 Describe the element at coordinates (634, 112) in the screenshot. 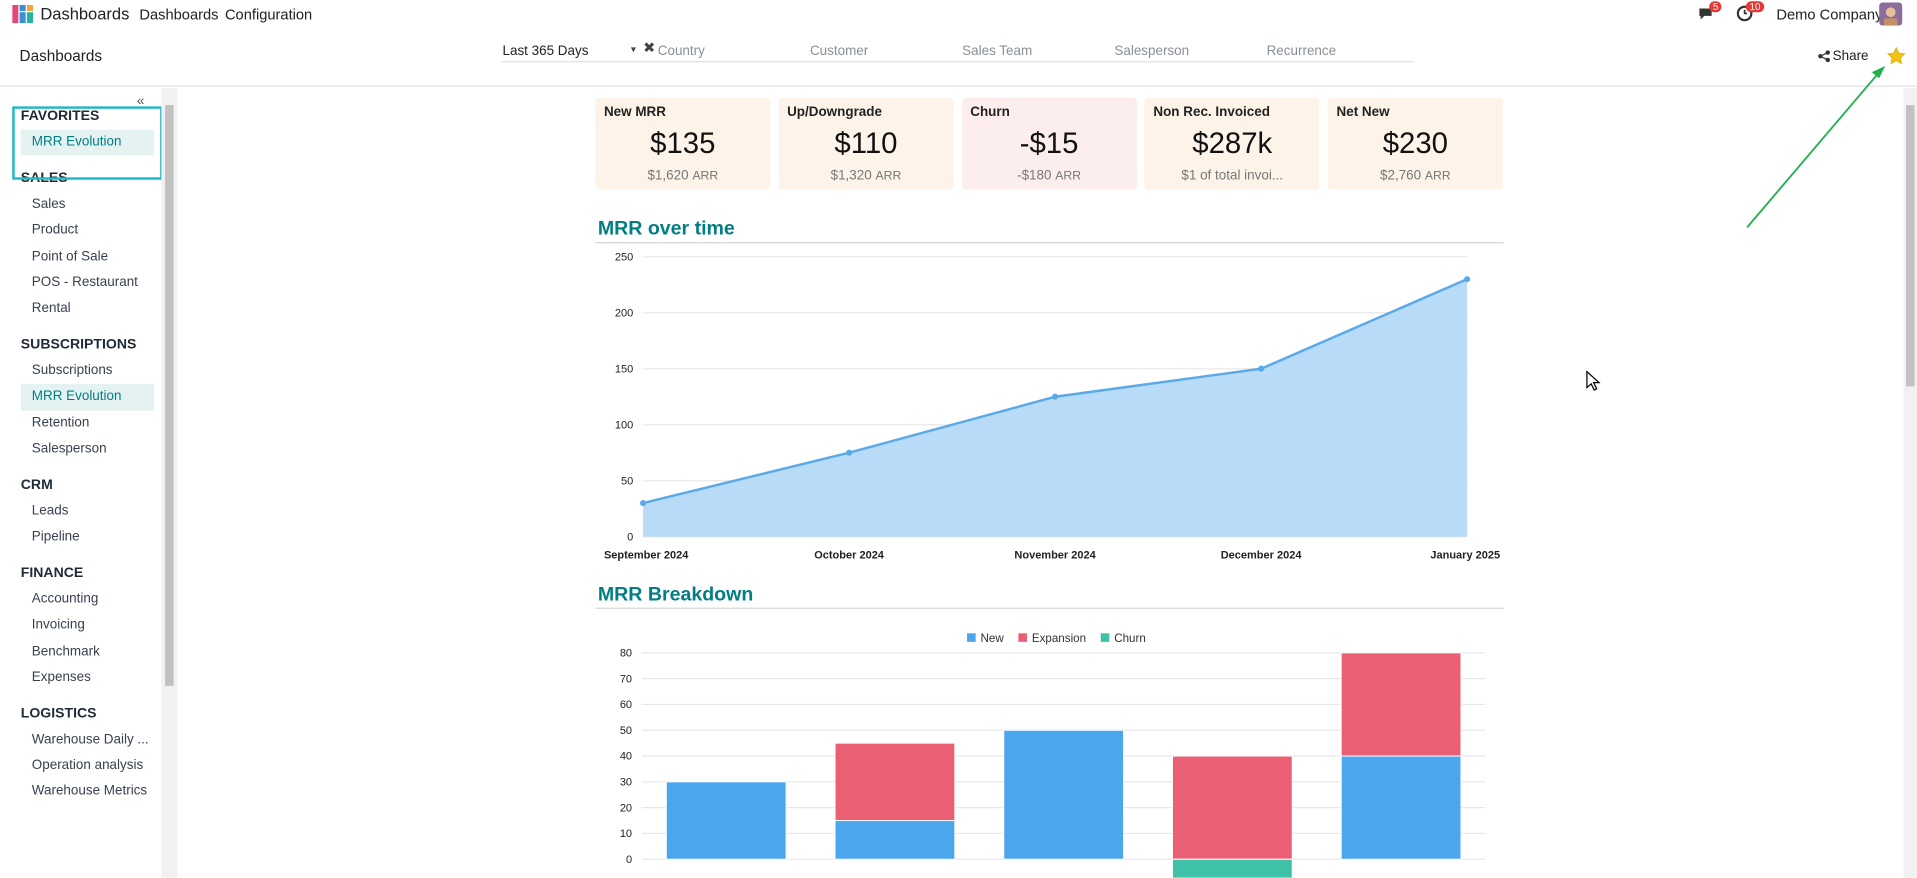

I see `kpi-title: New MRR` at that location.